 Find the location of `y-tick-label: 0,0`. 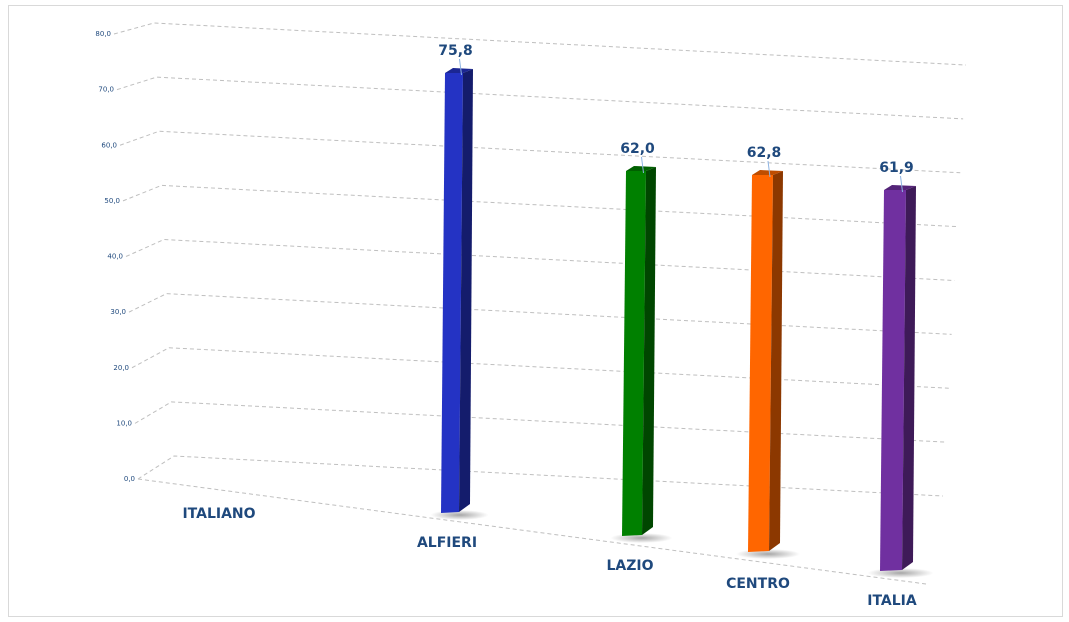

y-tick-label: 0,0 is located at coordinates (129, 479).